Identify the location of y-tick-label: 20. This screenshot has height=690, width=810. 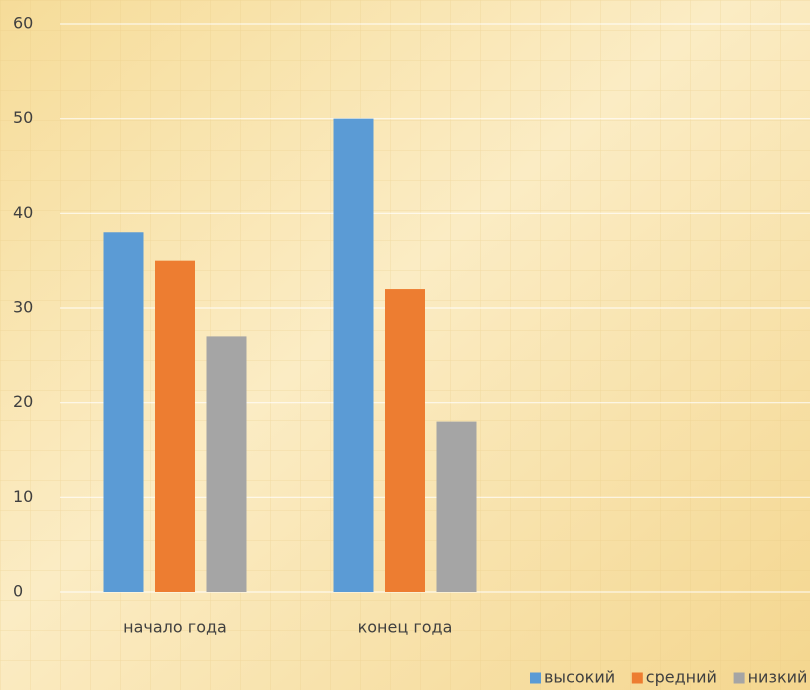
(23, 401).